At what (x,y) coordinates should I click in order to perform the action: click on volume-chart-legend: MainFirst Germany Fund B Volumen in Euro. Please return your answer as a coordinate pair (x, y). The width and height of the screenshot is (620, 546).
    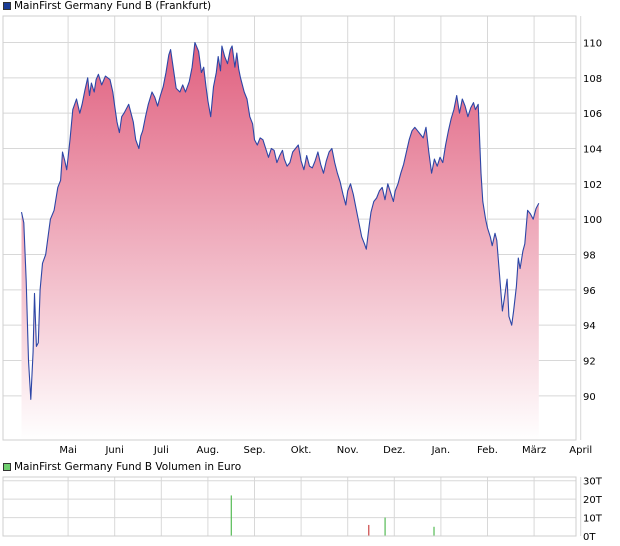
    Looking at the image, I should click on (122, 467).